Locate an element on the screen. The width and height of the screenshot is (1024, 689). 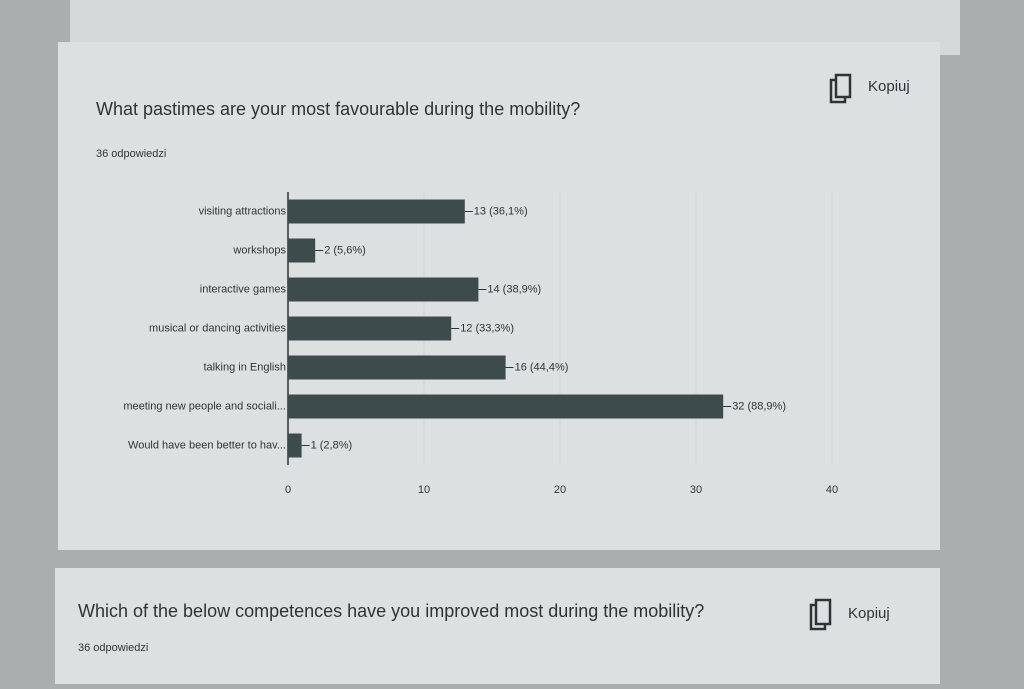
next-card is located at coordinates (497, 626).